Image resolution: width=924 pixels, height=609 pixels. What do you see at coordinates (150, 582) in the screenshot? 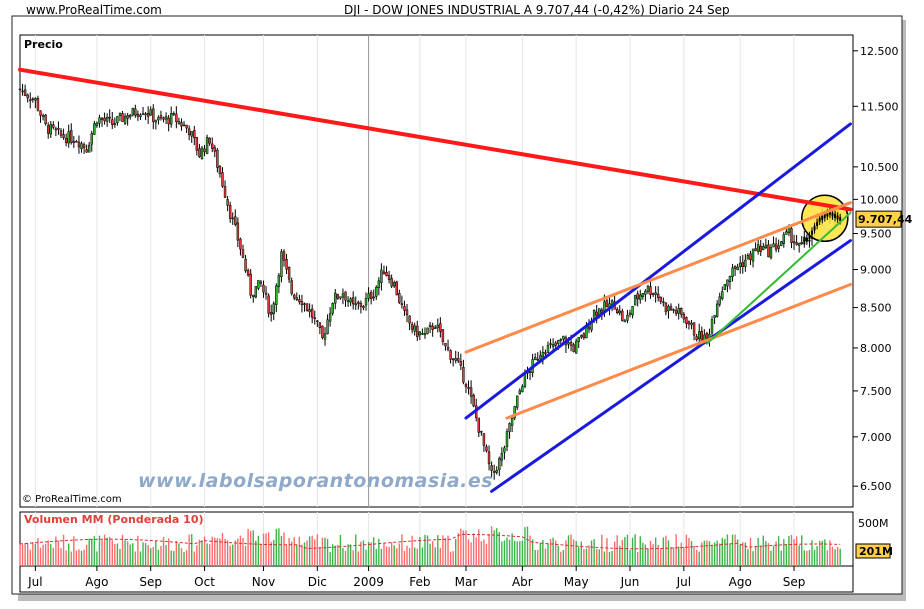
I see `x-tick-label: Sep` at bounding box center [150, 582].